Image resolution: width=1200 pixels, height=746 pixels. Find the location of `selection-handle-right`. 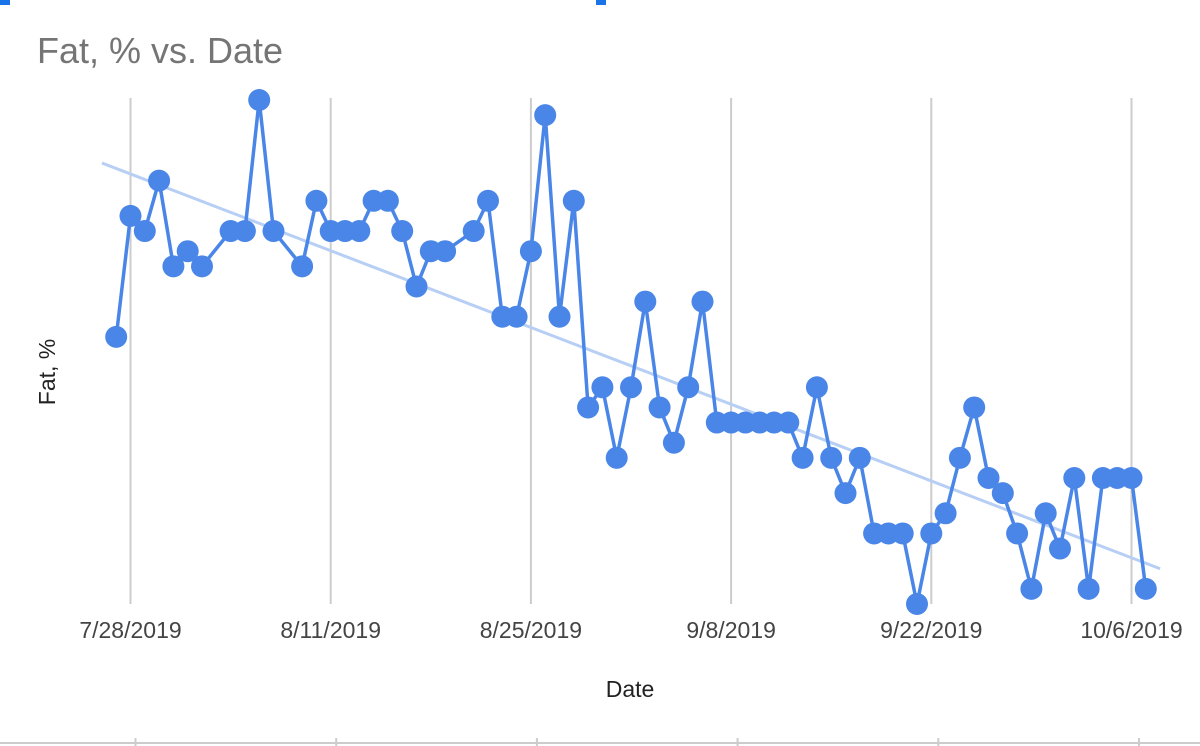

selection-handle-right is located at coordinates (601, 2).